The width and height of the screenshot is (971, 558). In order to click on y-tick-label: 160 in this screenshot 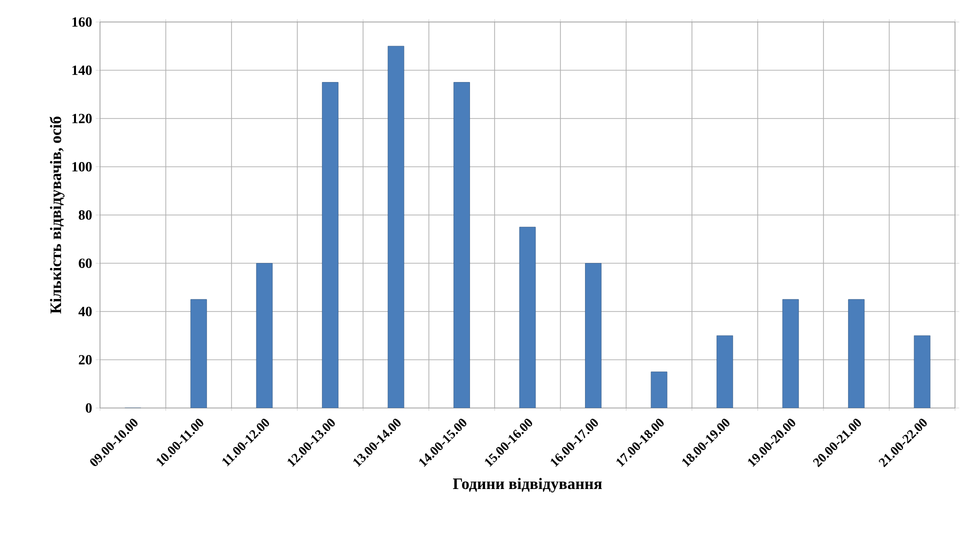, I will do `click(82, 22)`.